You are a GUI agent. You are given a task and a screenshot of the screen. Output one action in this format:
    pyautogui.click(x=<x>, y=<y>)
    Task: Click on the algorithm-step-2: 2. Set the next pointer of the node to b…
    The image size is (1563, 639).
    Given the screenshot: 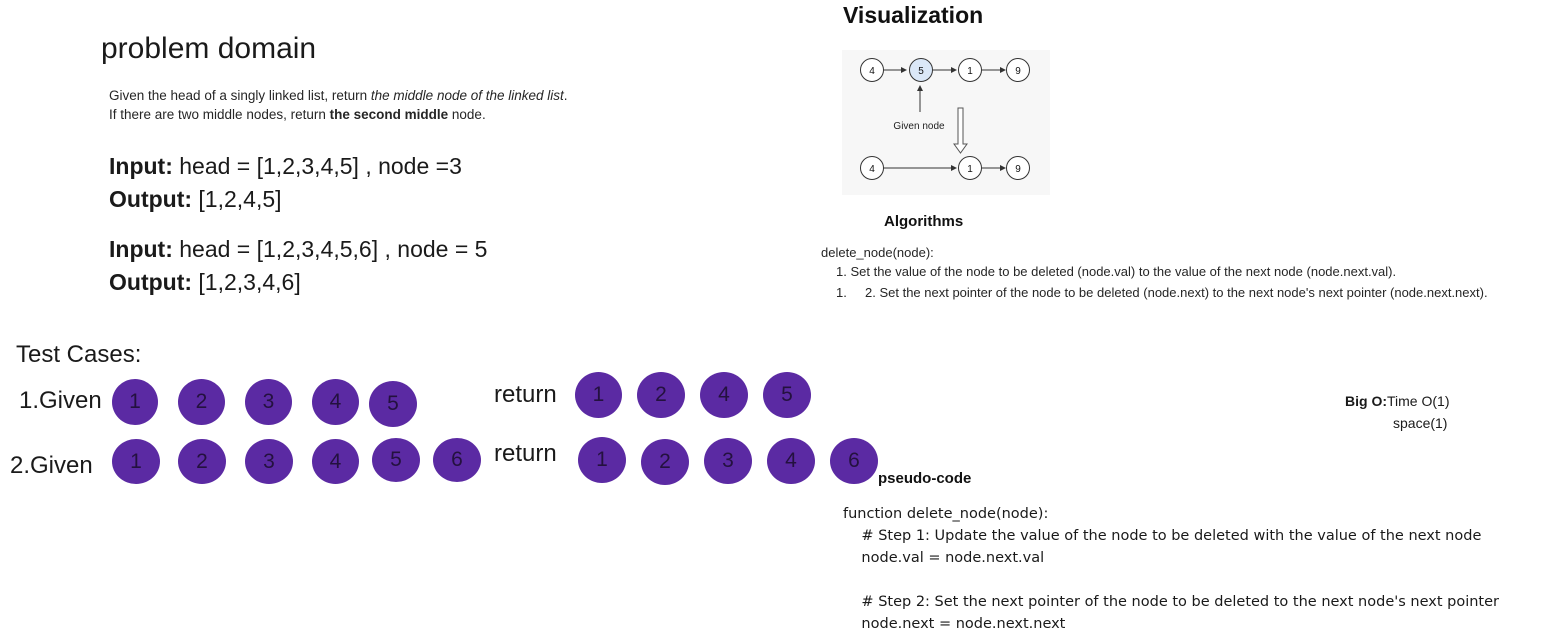 What is the action you would take?
    pyautogui.click(x=1176, y=292)
    